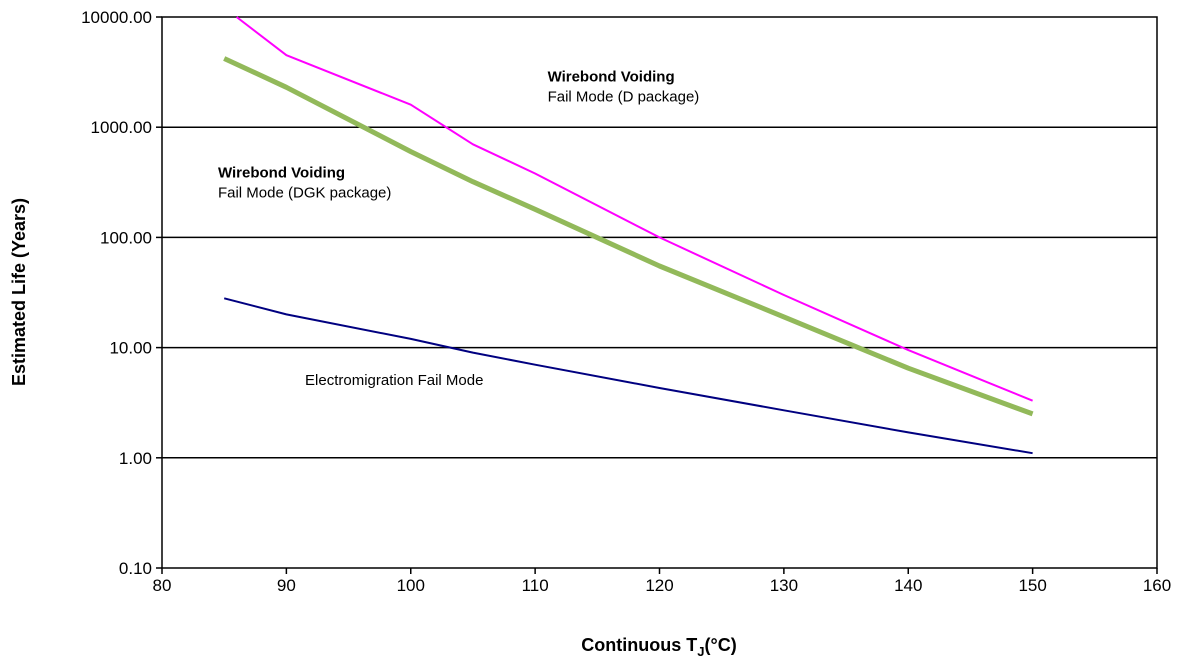 The height and width of the screenshot is (661, 1182). What do you see at coordinates (116, 17) in the screenshot?
I see `y-tick-label: 10000.00` at bounding box center [116, 17].